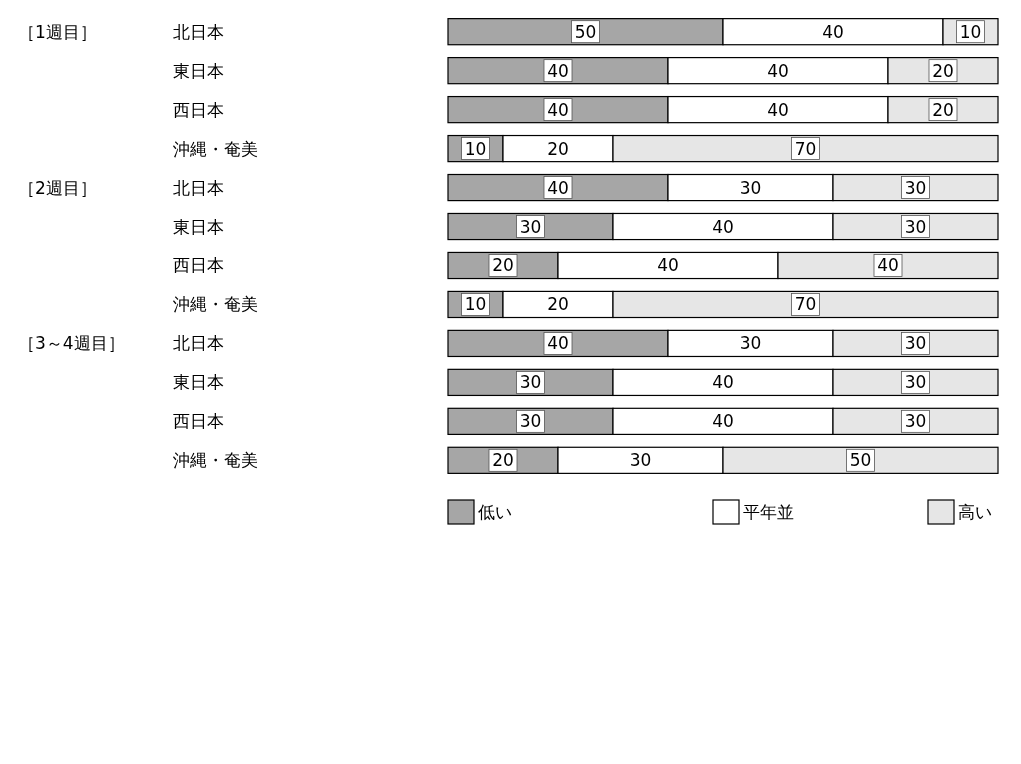 The width and height of the screenshot is (1021, 764). What do you see at coordinates (71, 343) in the screenshot?
I see `text: ［3～4週目］` at bounding box center [71, 343].